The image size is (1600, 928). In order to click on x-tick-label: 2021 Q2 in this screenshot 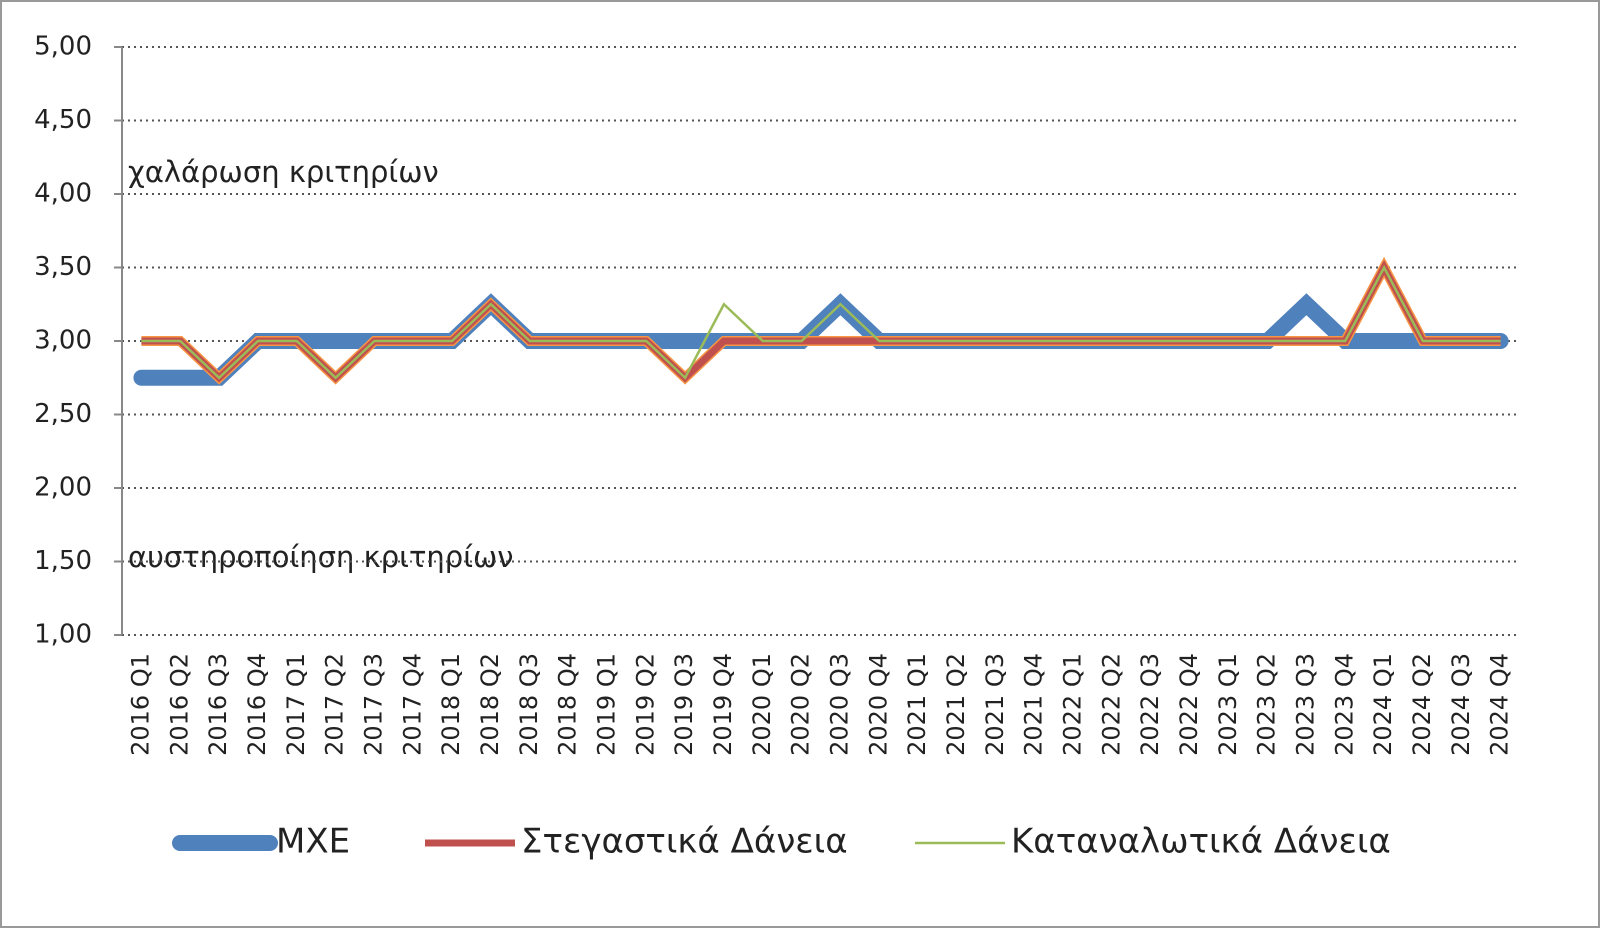, I will do `click(956, 704)`.